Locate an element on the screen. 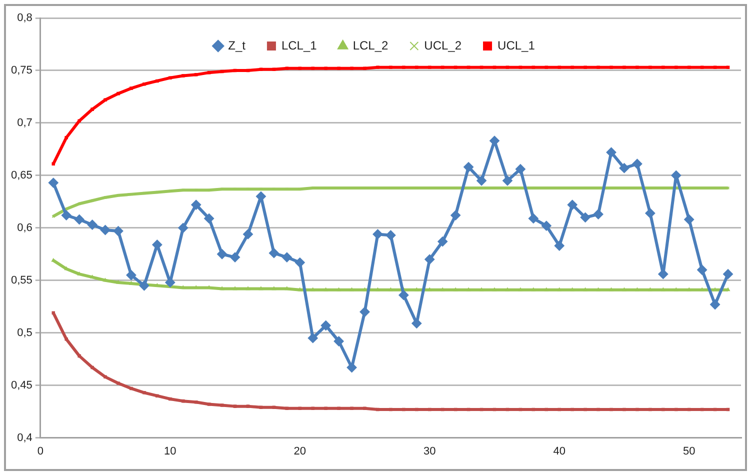 This screenshot has height=473, width=751. legend-label: Z_t is located at coordinates (237, 45).